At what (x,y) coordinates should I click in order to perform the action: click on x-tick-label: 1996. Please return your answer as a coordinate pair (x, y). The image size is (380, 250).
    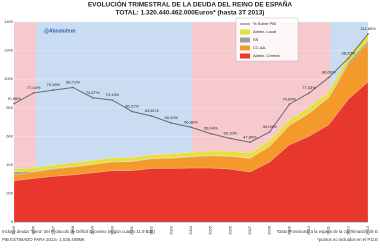
    Looking at the image, I should click on (33, 230).